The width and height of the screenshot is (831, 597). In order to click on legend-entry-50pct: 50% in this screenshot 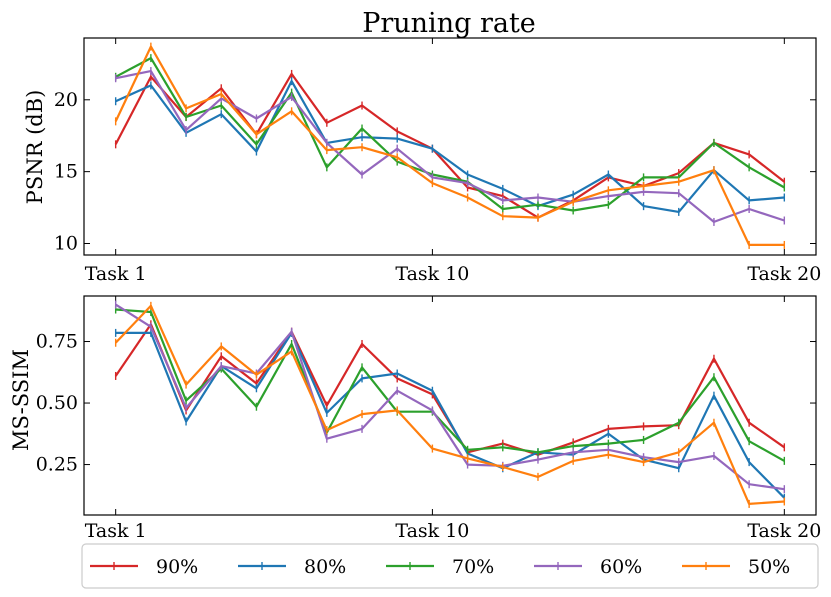, I will do `click(736, 567)`.